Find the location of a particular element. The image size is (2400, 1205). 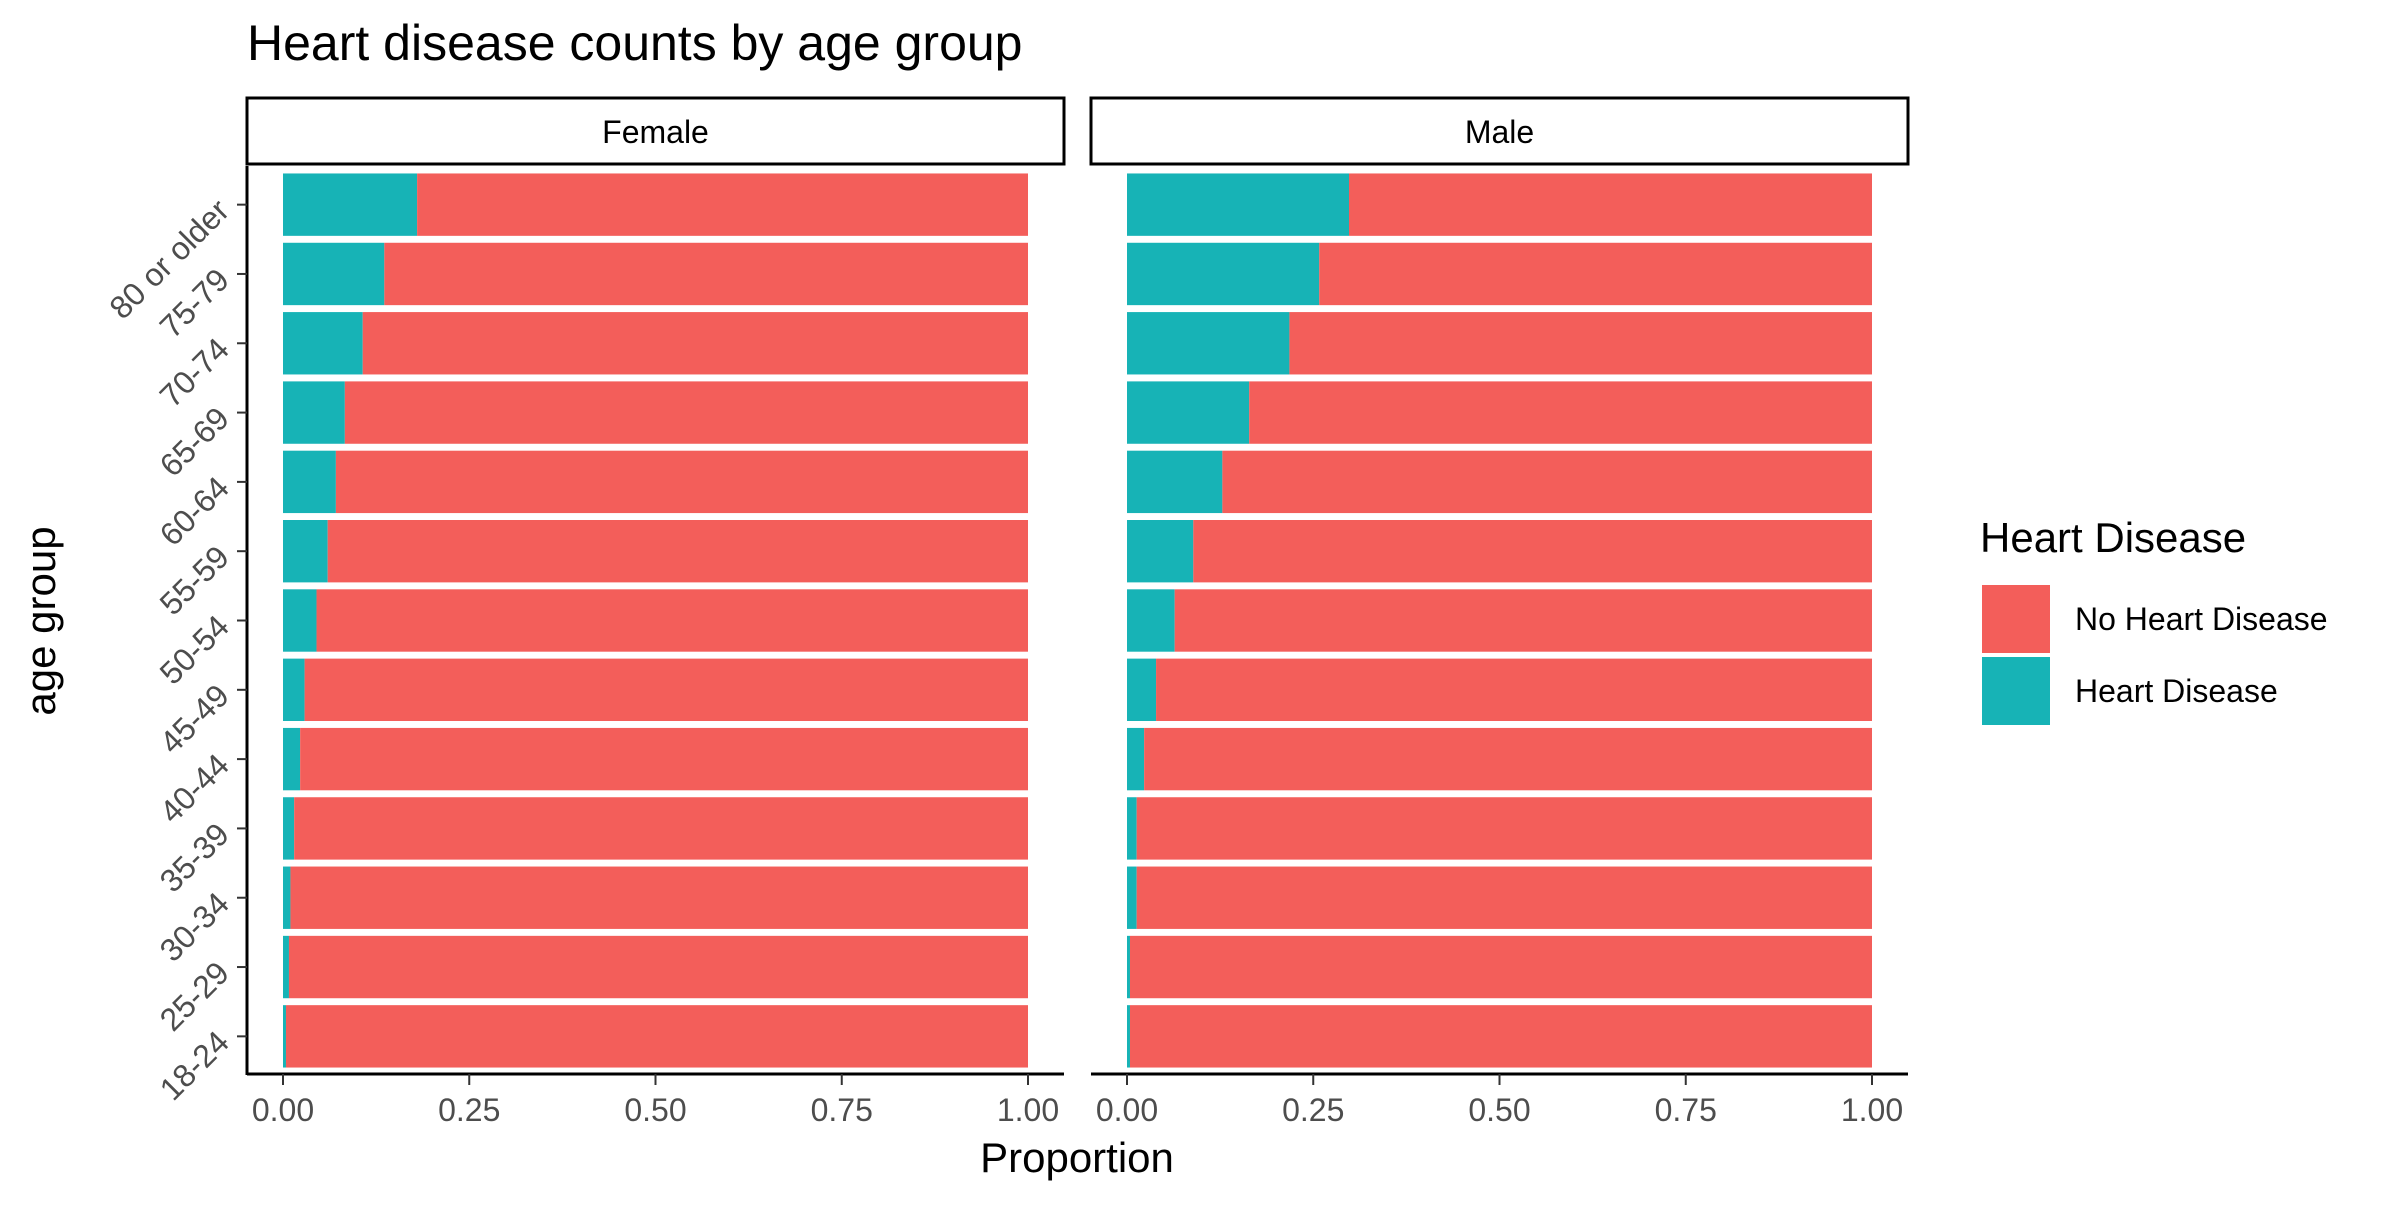

y-tick-label: 40-44 is located at coordinates (194, 788).